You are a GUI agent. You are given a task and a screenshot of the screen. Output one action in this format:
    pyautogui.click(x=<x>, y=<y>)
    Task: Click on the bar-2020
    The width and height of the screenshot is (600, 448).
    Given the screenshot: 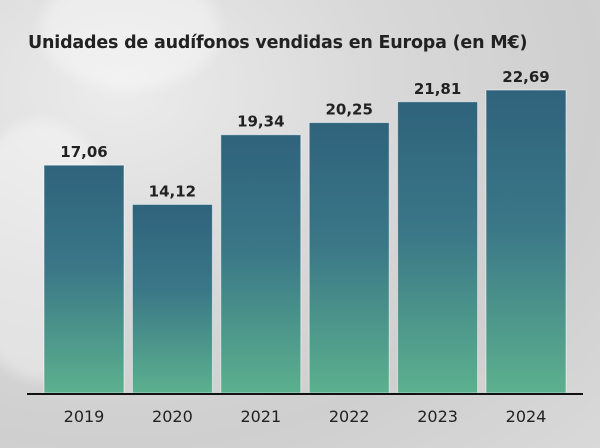 What is the action you would take?
    pyautogui.click(x=172, y=298)
    